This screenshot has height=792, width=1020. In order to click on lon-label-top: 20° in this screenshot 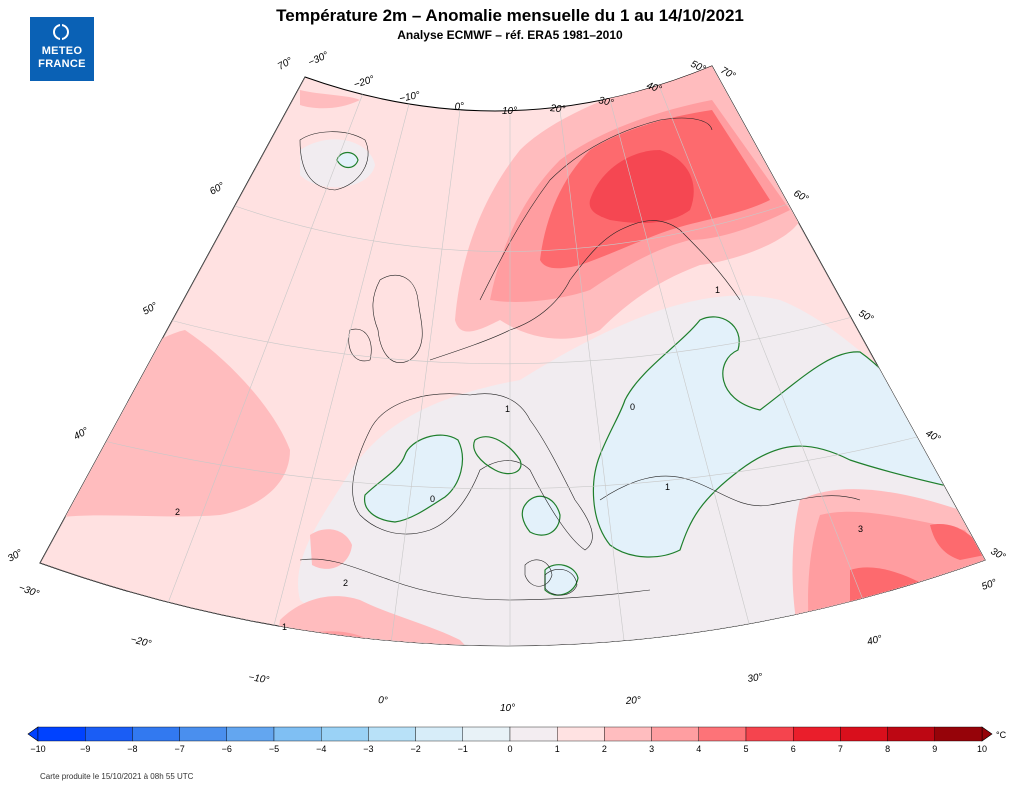, I will do `click(557, 109)`.